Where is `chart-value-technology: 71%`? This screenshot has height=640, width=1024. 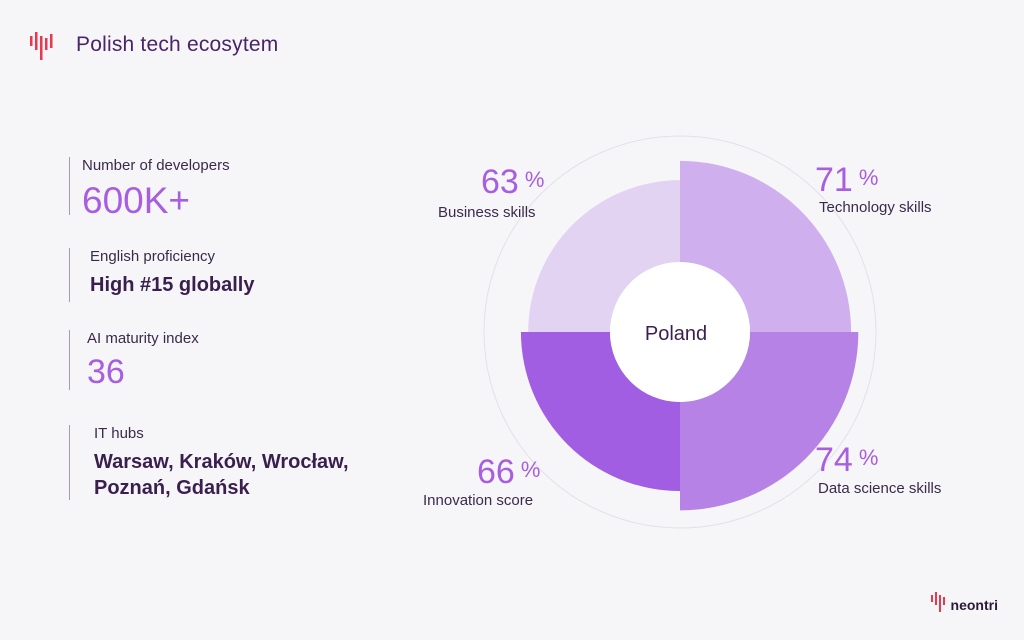
chart-value-technology: 71% is located at coordinates (847, 180).